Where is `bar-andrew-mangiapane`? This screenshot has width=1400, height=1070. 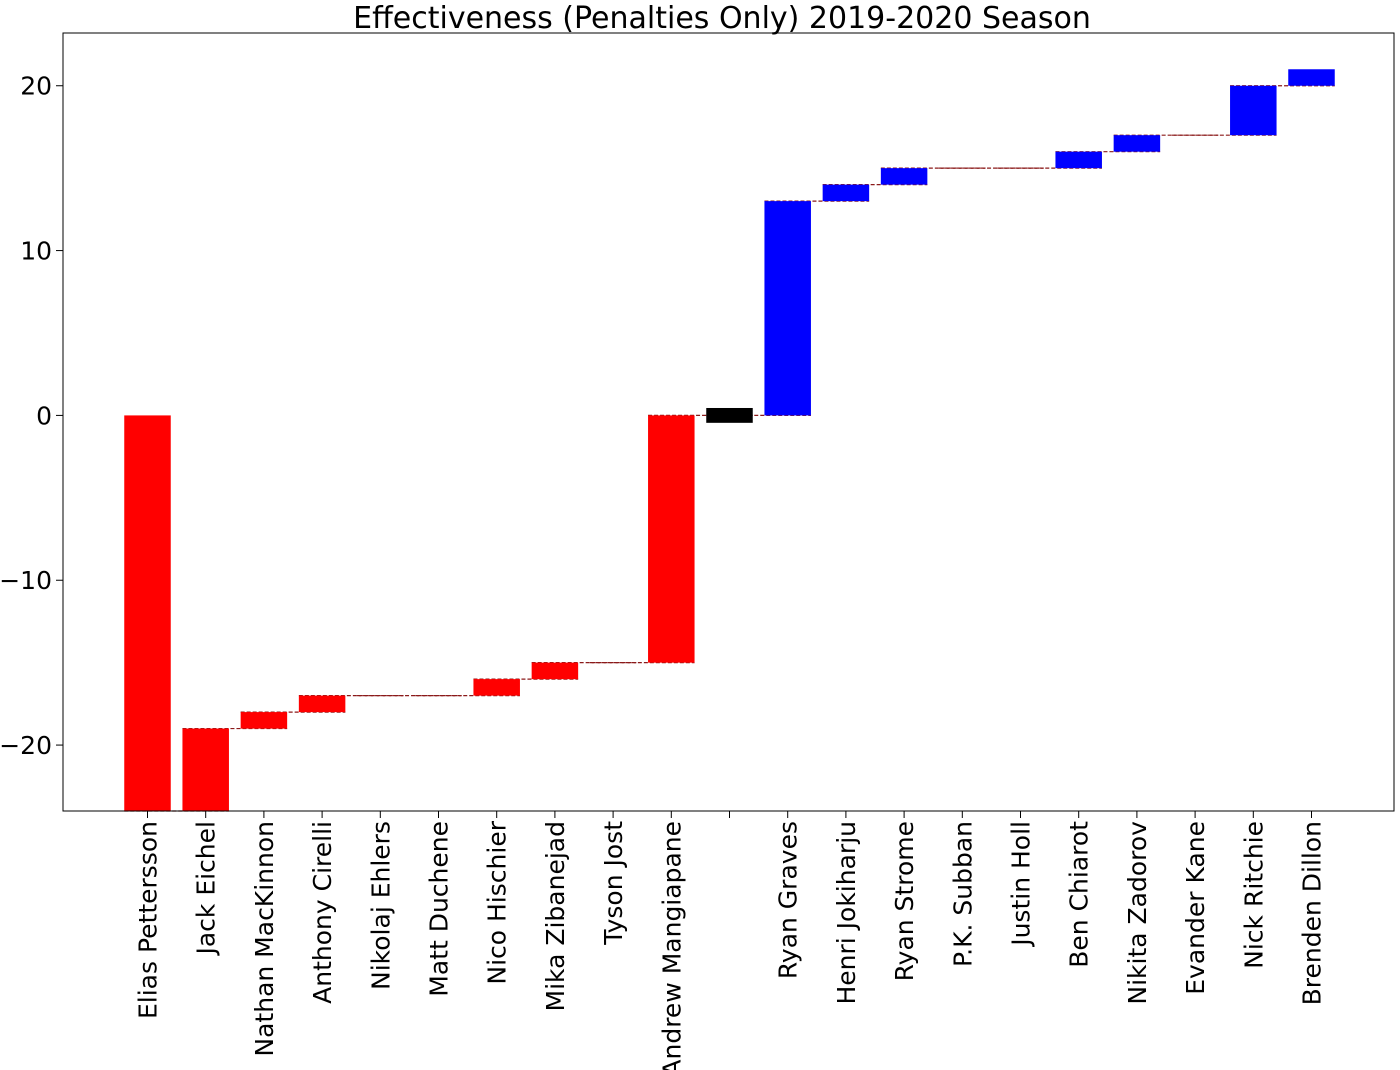 bar-andrew-mangiapane is located at coordinates (671, 539).